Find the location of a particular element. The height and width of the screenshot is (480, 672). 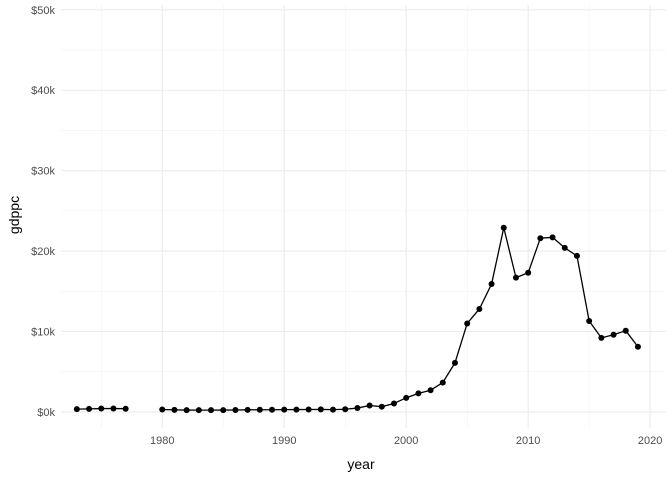

y-tick-label: $10k is located at coordinates (43, 332).